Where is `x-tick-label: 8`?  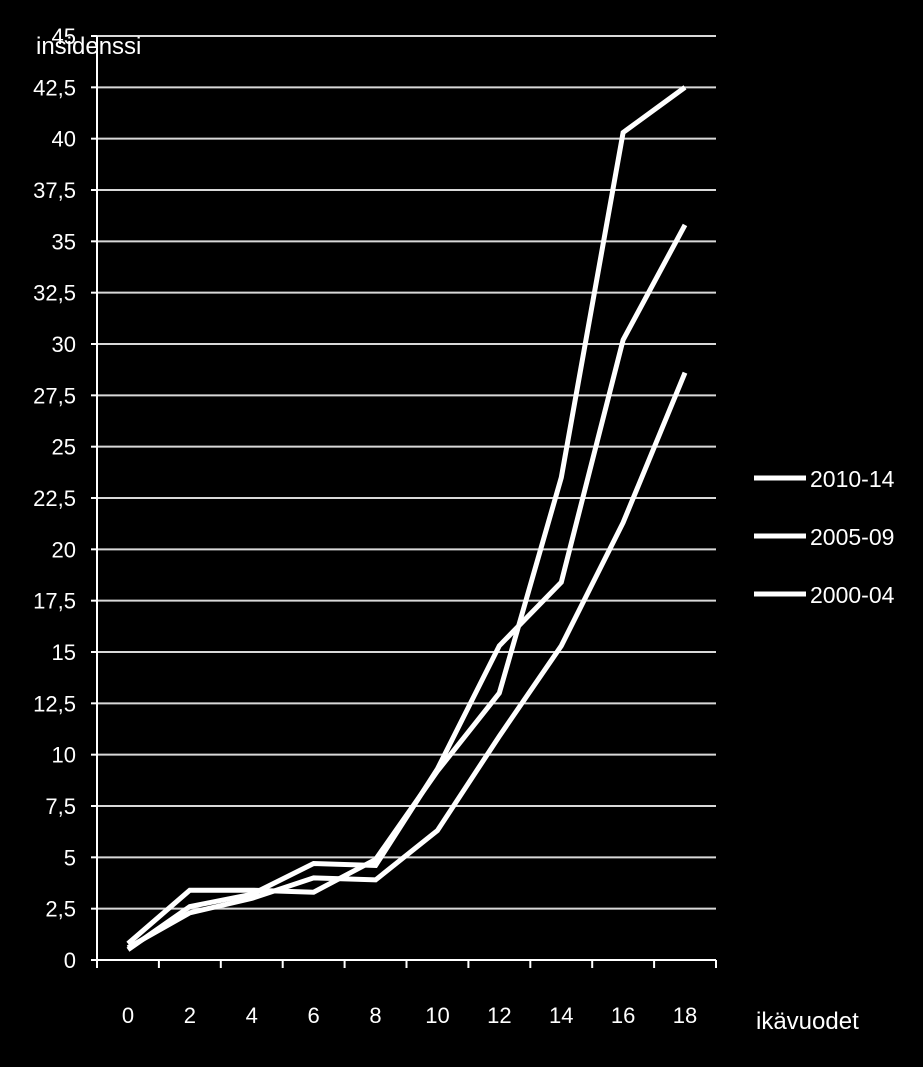
x-tick-label: 8 is located at coordinates (375, 1015).